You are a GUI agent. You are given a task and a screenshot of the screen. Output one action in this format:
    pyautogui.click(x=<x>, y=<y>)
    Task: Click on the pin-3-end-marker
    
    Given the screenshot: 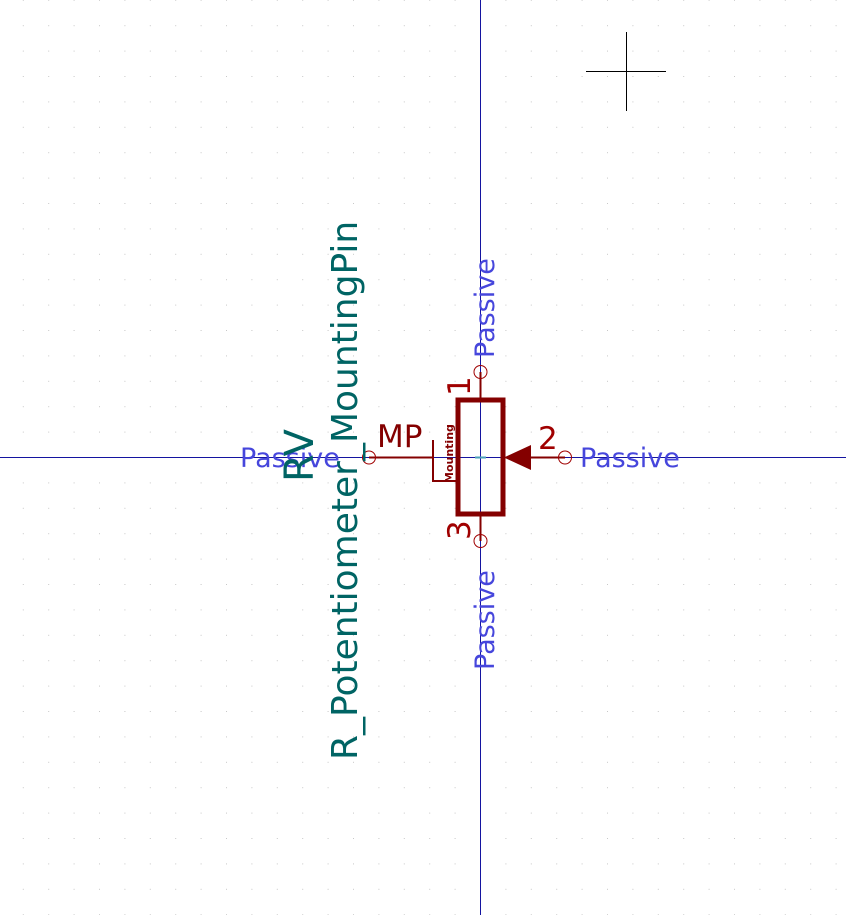 What is the action you would take?
    pyautogui.click(x=480, y=541)
    